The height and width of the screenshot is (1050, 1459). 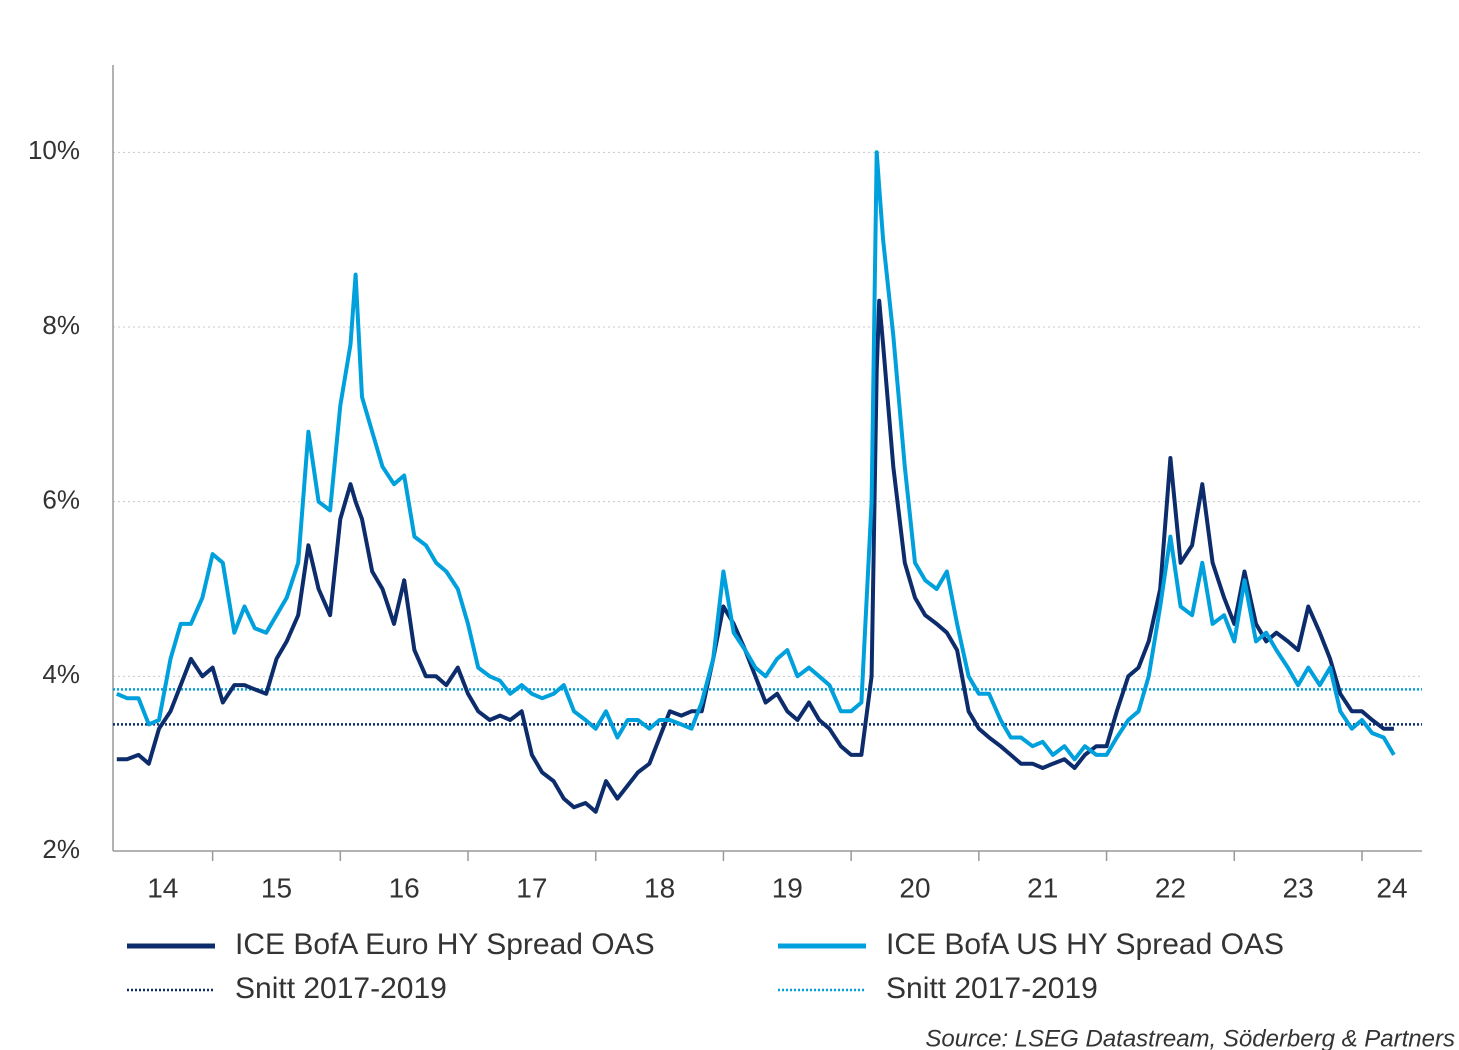 I want to click on y-tick-label: 8%, so click(x=61, y=325).